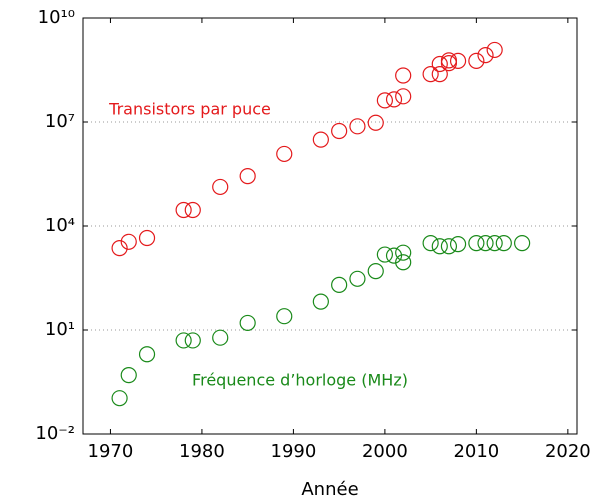 The image size is (596, 503). Describe the element at coordinates (300, 380) in the screenshot. I see `series-label: Fréquence d’horloge (MHz)` at that location.